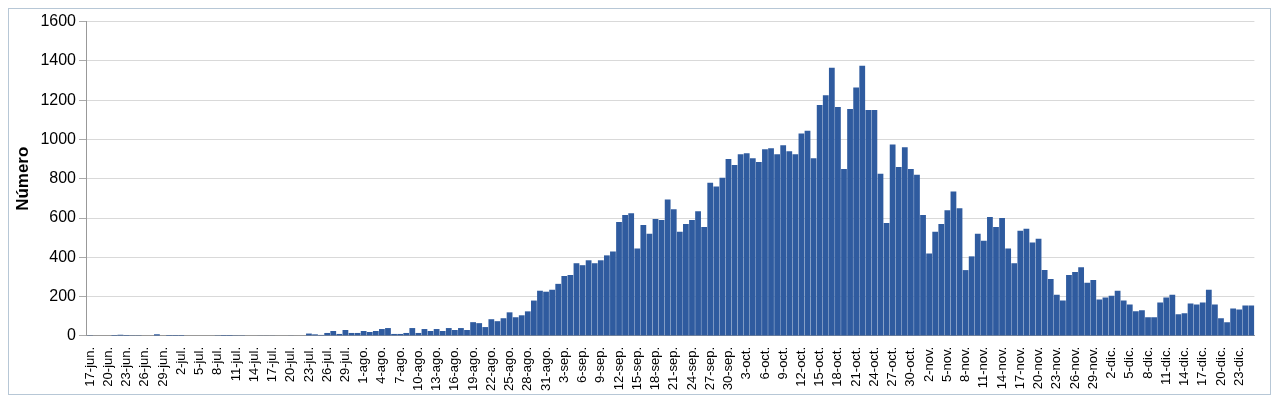 The height and width of the screenshot is (403, 1279). What do you see at coordinates (326, 364) in the screenshot?
I see `x-tick-label: 26-jul.` at bounding box center [326, 364].